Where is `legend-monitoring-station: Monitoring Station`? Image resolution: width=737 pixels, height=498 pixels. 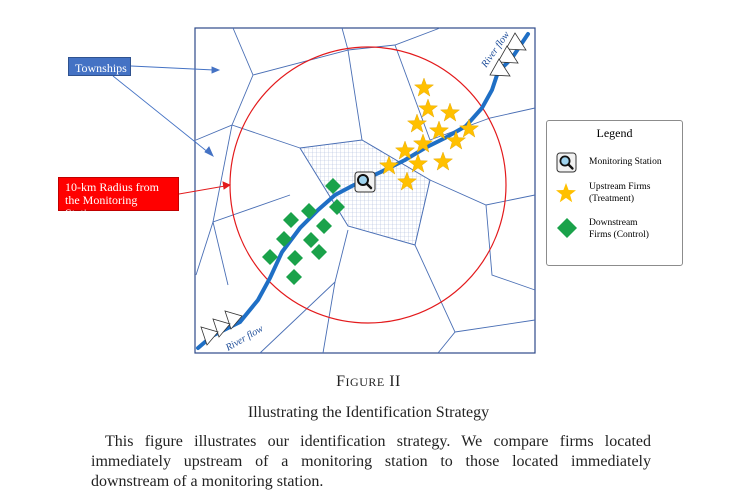 legend-monitoring-station: Monitoring Station is located at coordinates (625, 162).